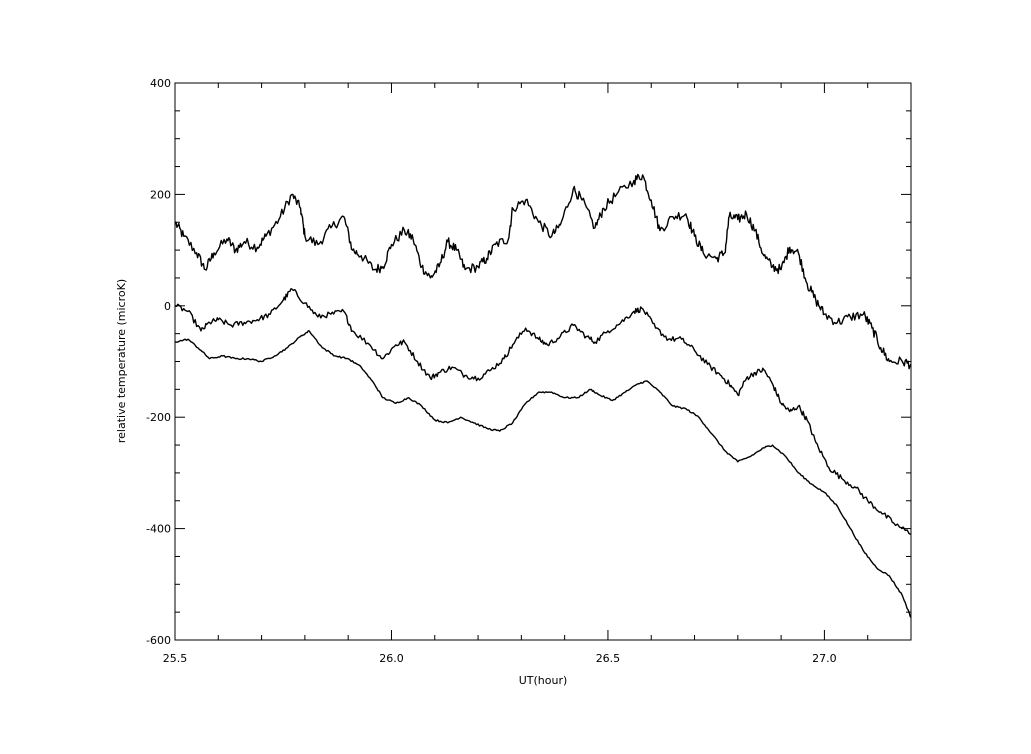 This screenshot has height=754, width=1031. Describe the element at coordinates (158, 417) in the screenshot. I see `y-tick-label: -200` at that location.